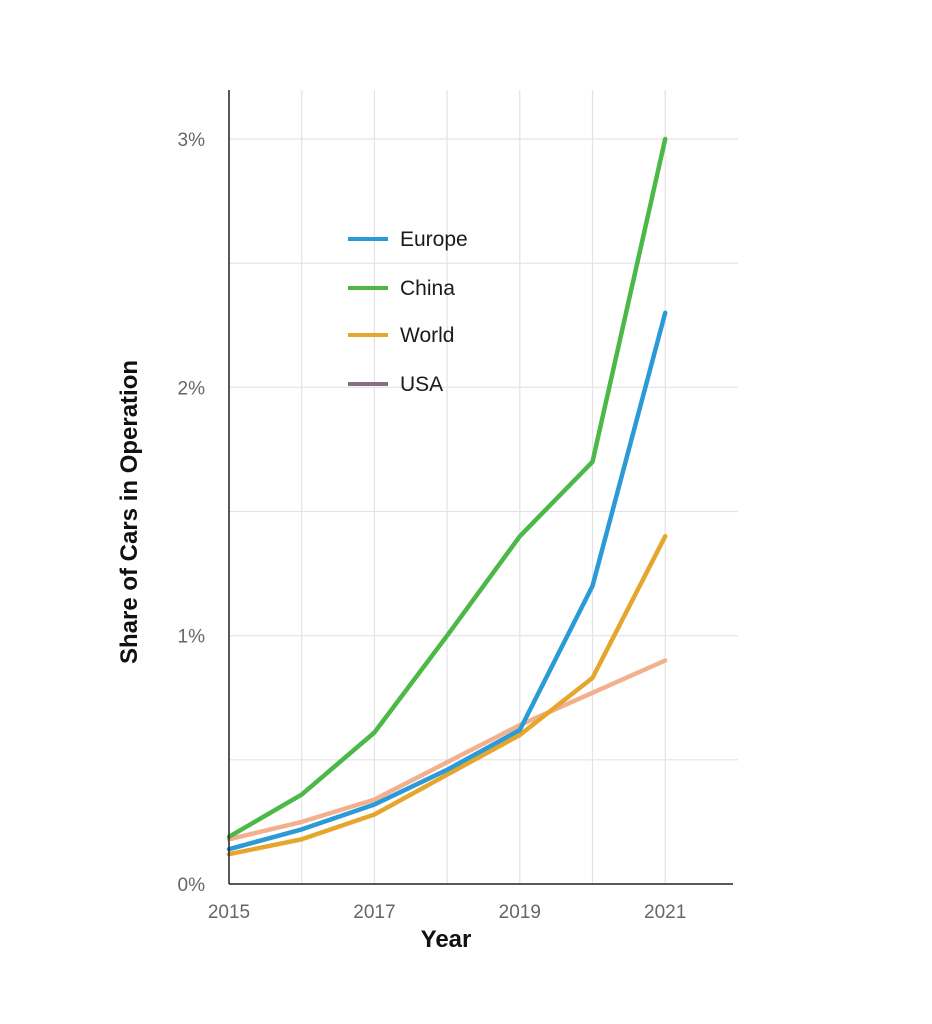 The width and height of the screenshot is (932, 1024). What do you see at coordinates (192, 388) in the screenshot?
I see `y-tick-label: 2%` at bounding box center [192, 388].